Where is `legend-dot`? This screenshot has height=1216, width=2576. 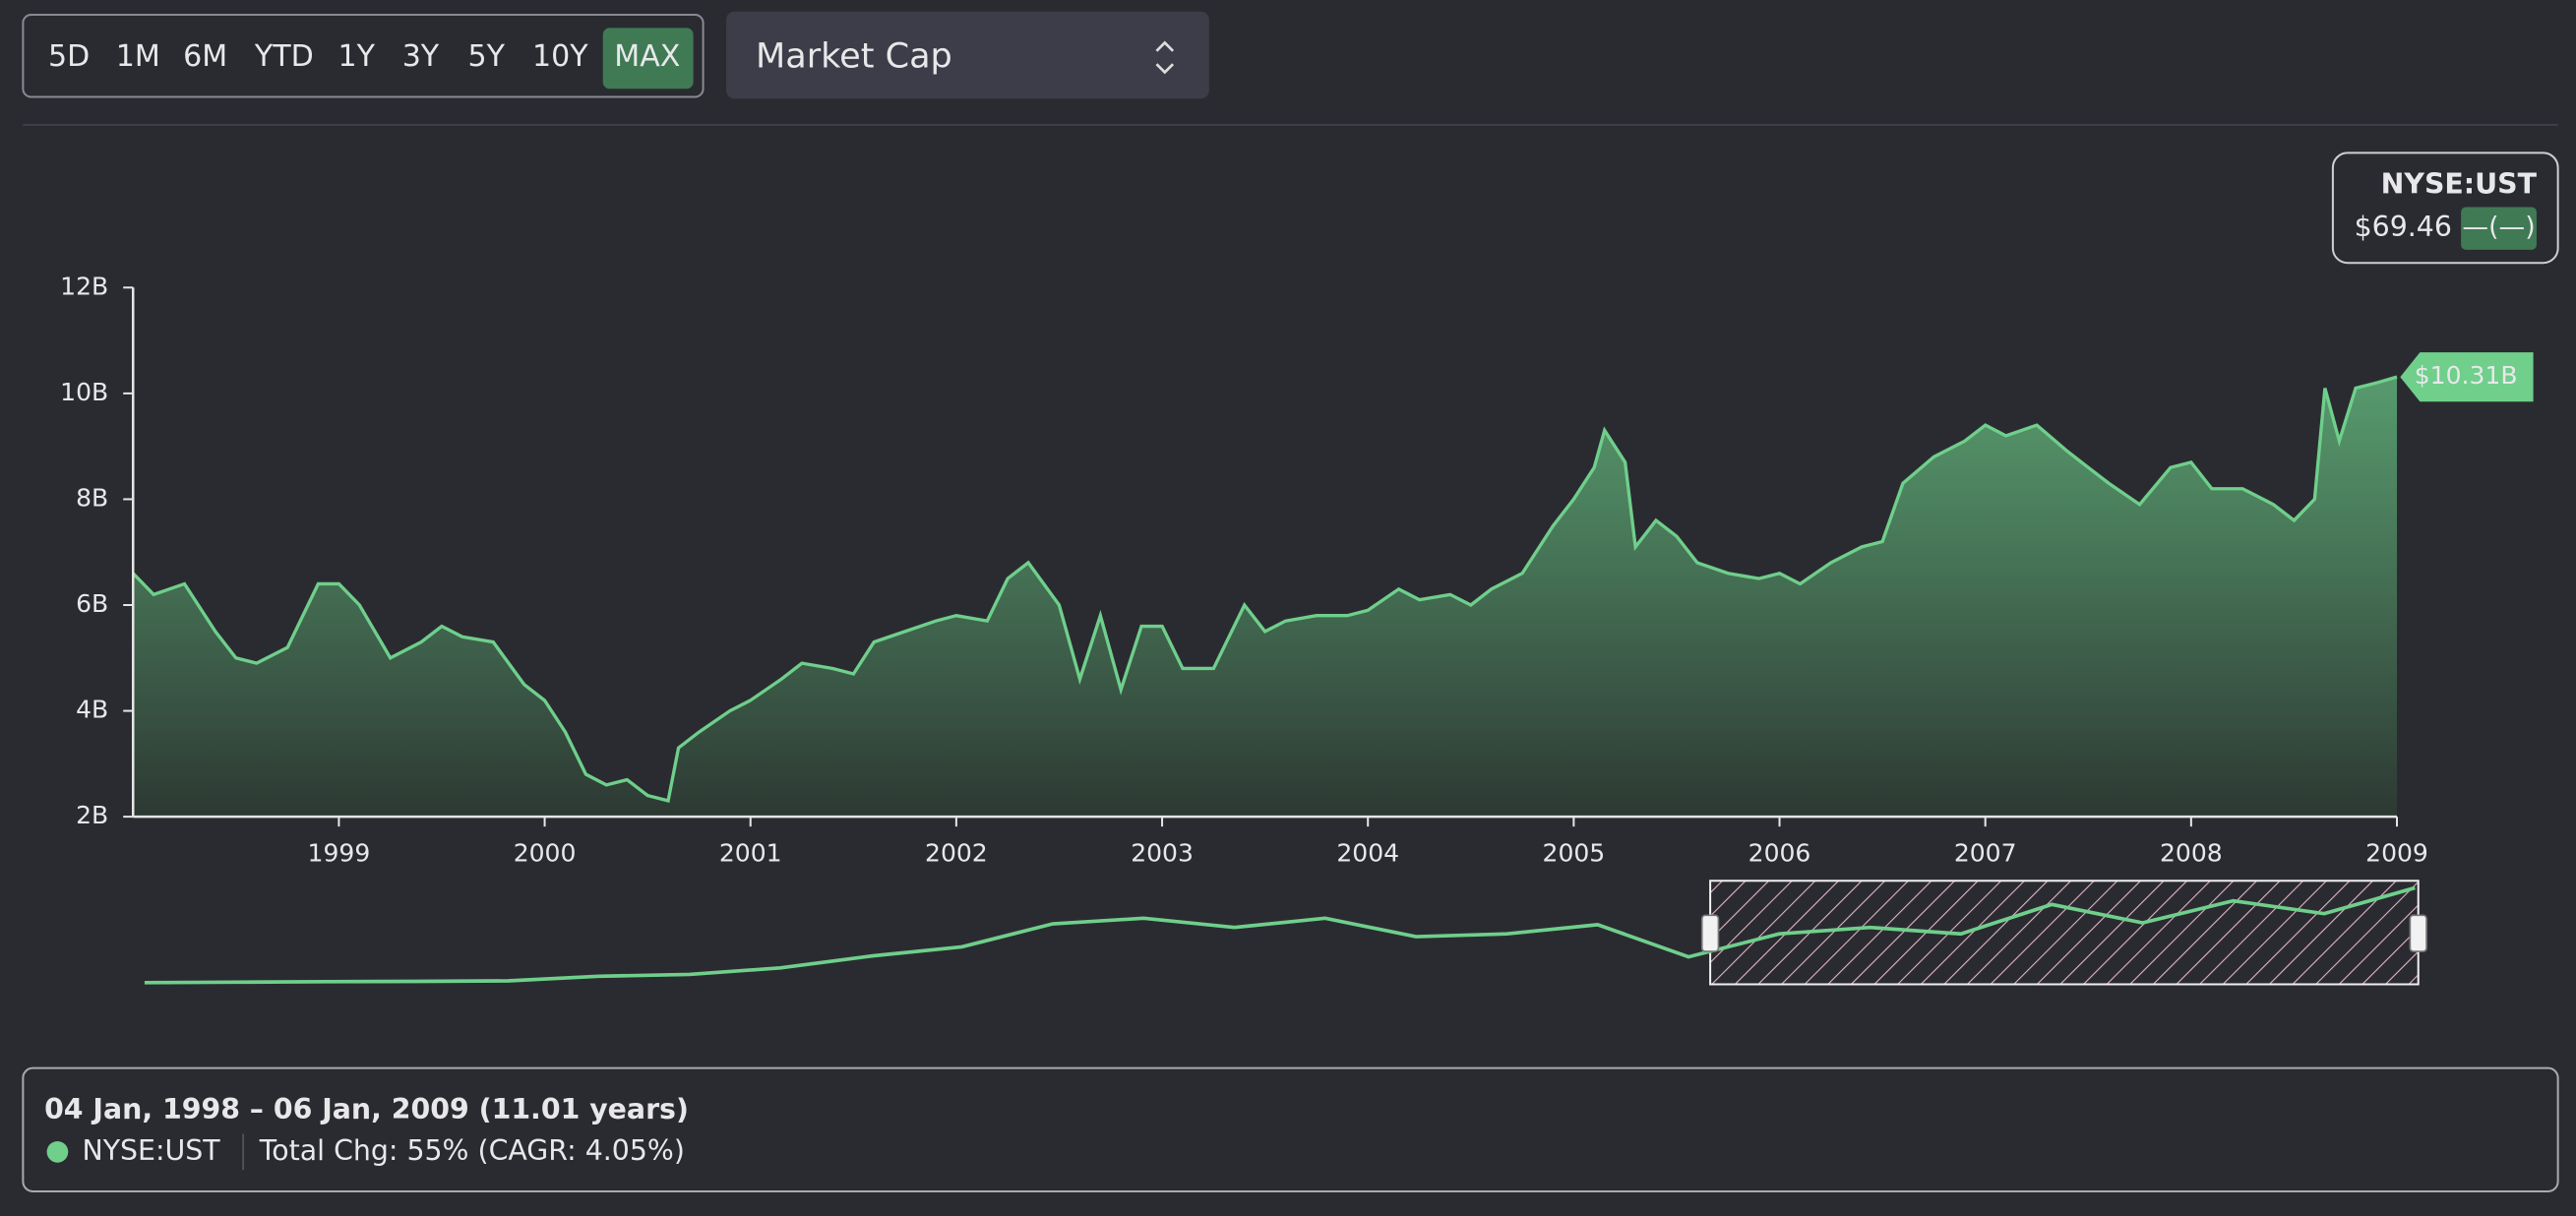 legend-dot is located at coordinates (57, 1152).